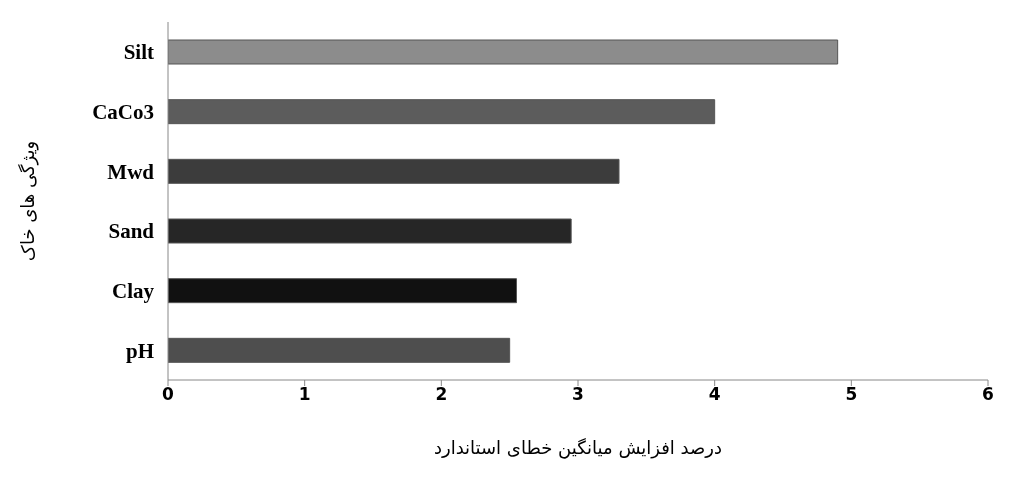  I want to click on y-tick-label: Clay, so click(133, 290).